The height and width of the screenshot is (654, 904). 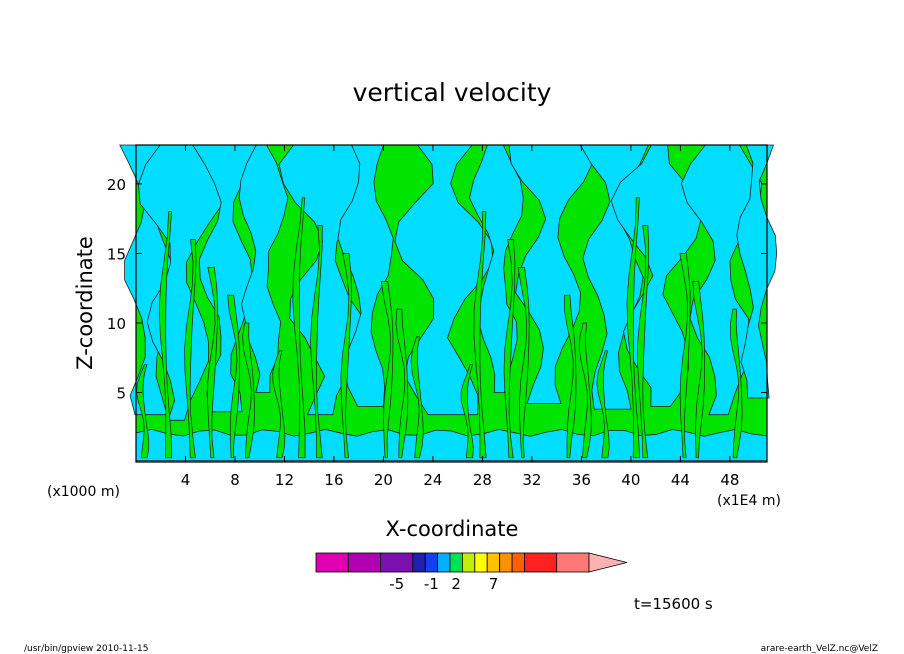 I want to click on x-tick-label: 20, so click(x=383, y=480).